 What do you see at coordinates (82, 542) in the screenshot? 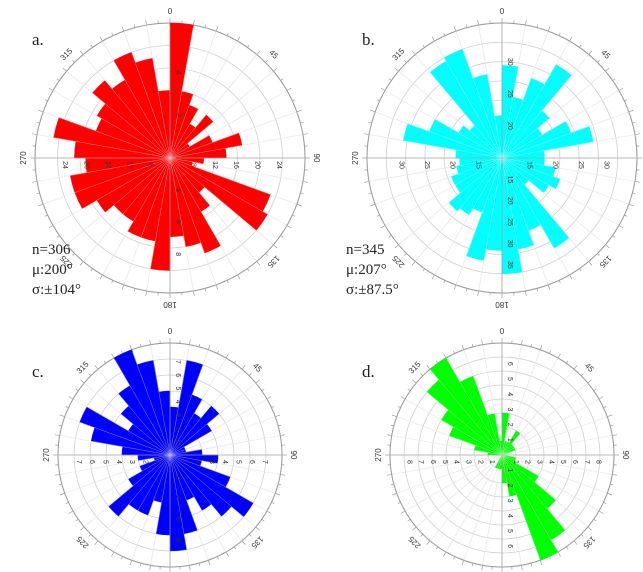
I see `angle-label: 225` at bounding box center [82, 542].